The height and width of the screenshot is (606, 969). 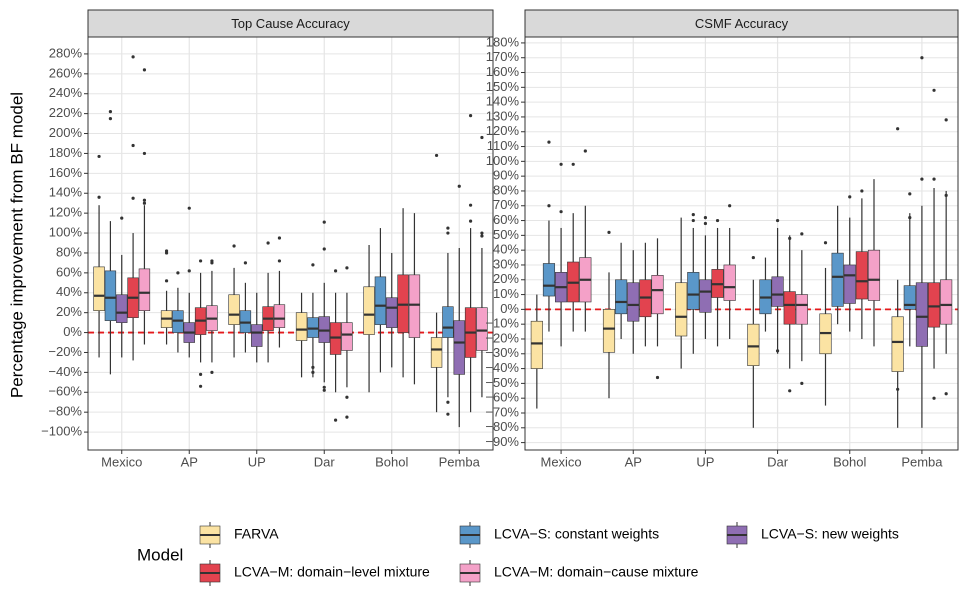 I want to click on y-tick-label: 70%, so click(x=506, y=204).